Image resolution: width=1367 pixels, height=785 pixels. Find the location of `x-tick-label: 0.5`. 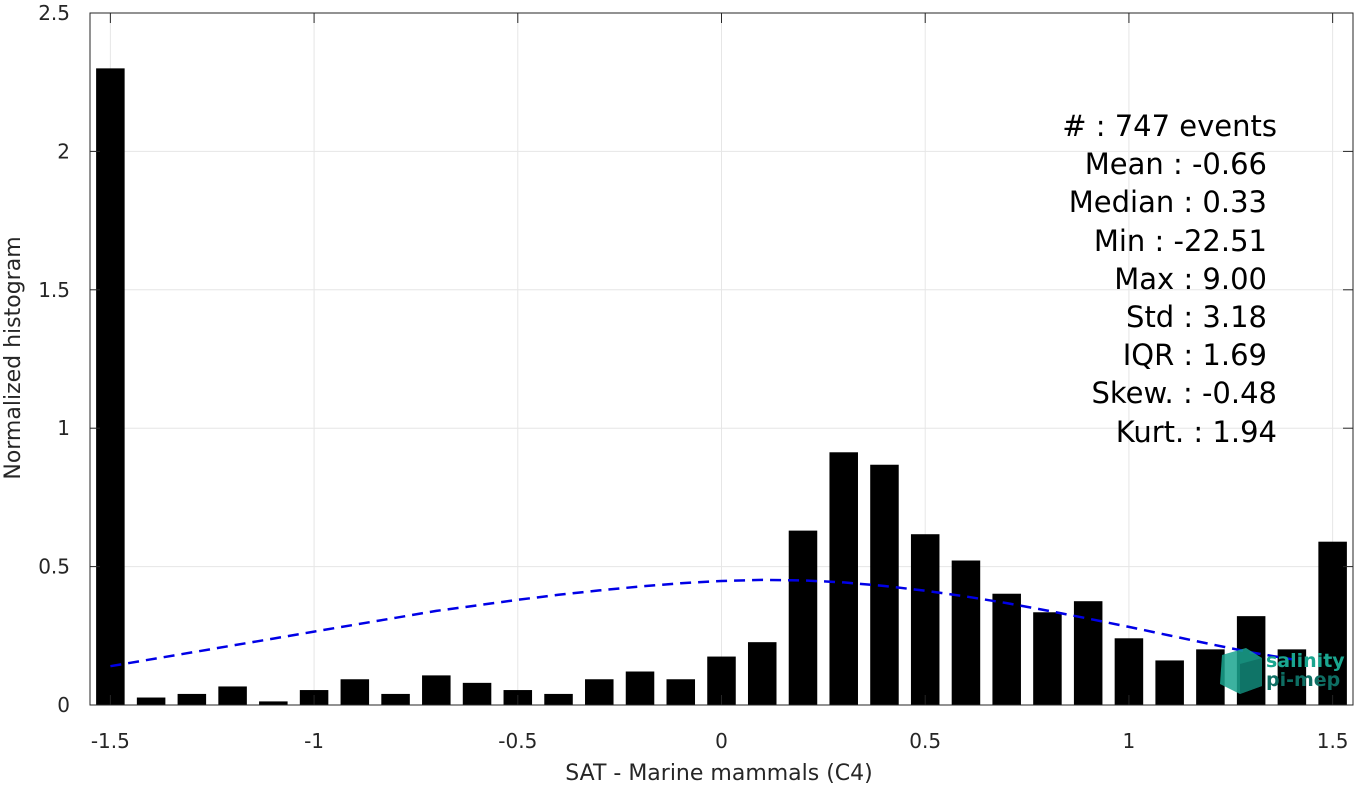

x-tick-label: 0.5 is located at coordinates (925, 741).